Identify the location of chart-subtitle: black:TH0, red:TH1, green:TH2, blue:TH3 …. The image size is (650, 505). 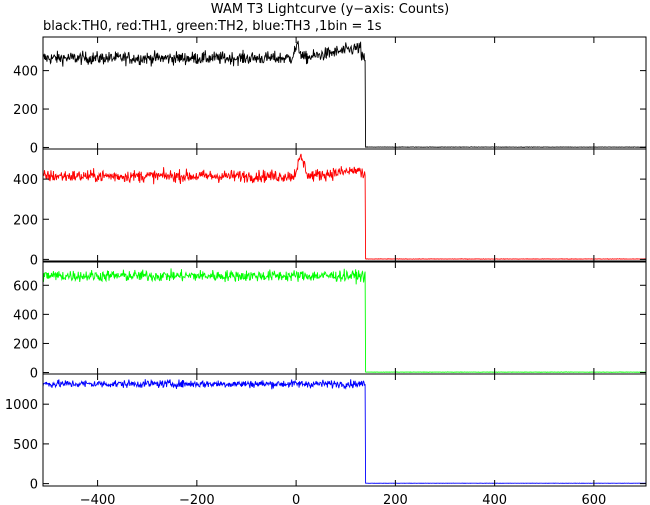
(212, 26).